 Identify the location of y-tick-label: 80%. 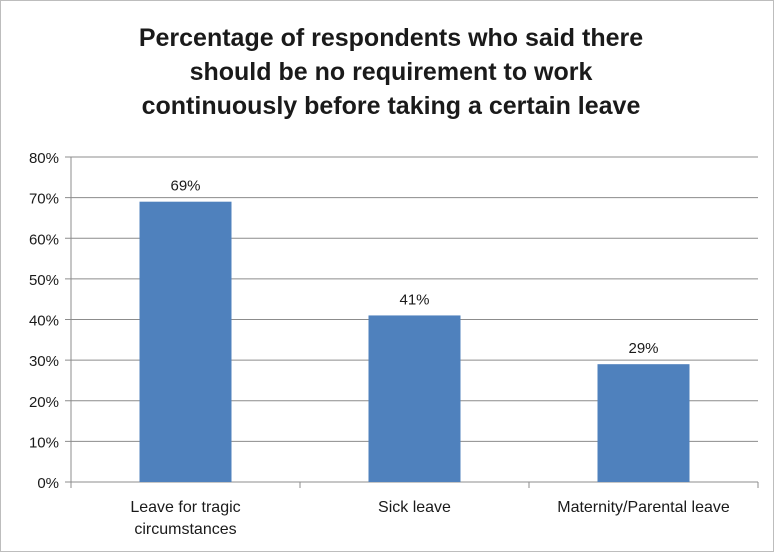
(44, 158).